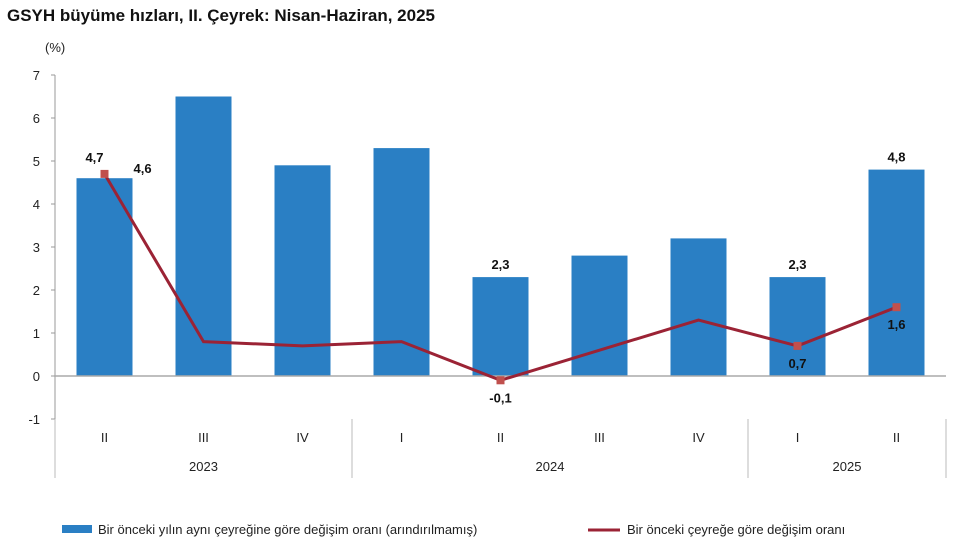 This screenshot has width=960, height=552. Describe the element at coordinates (36, 376) in the screenshot. I see `y-tick-label: 0` at that location.